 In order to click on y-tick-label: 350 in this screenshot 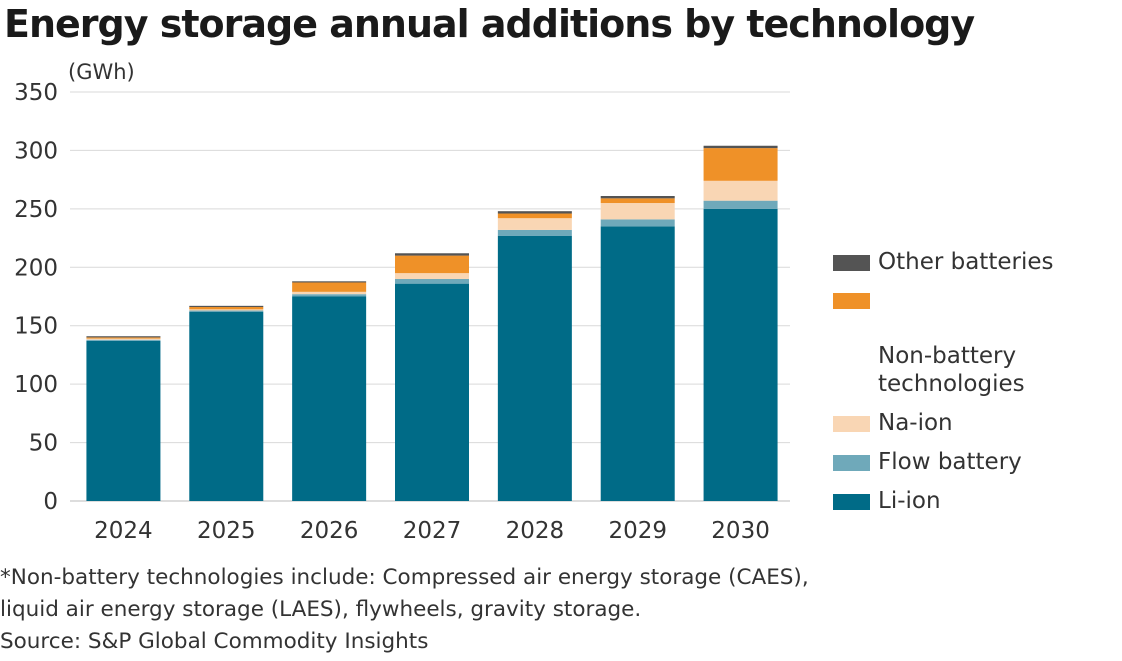, I will do `click(36, 93)`.